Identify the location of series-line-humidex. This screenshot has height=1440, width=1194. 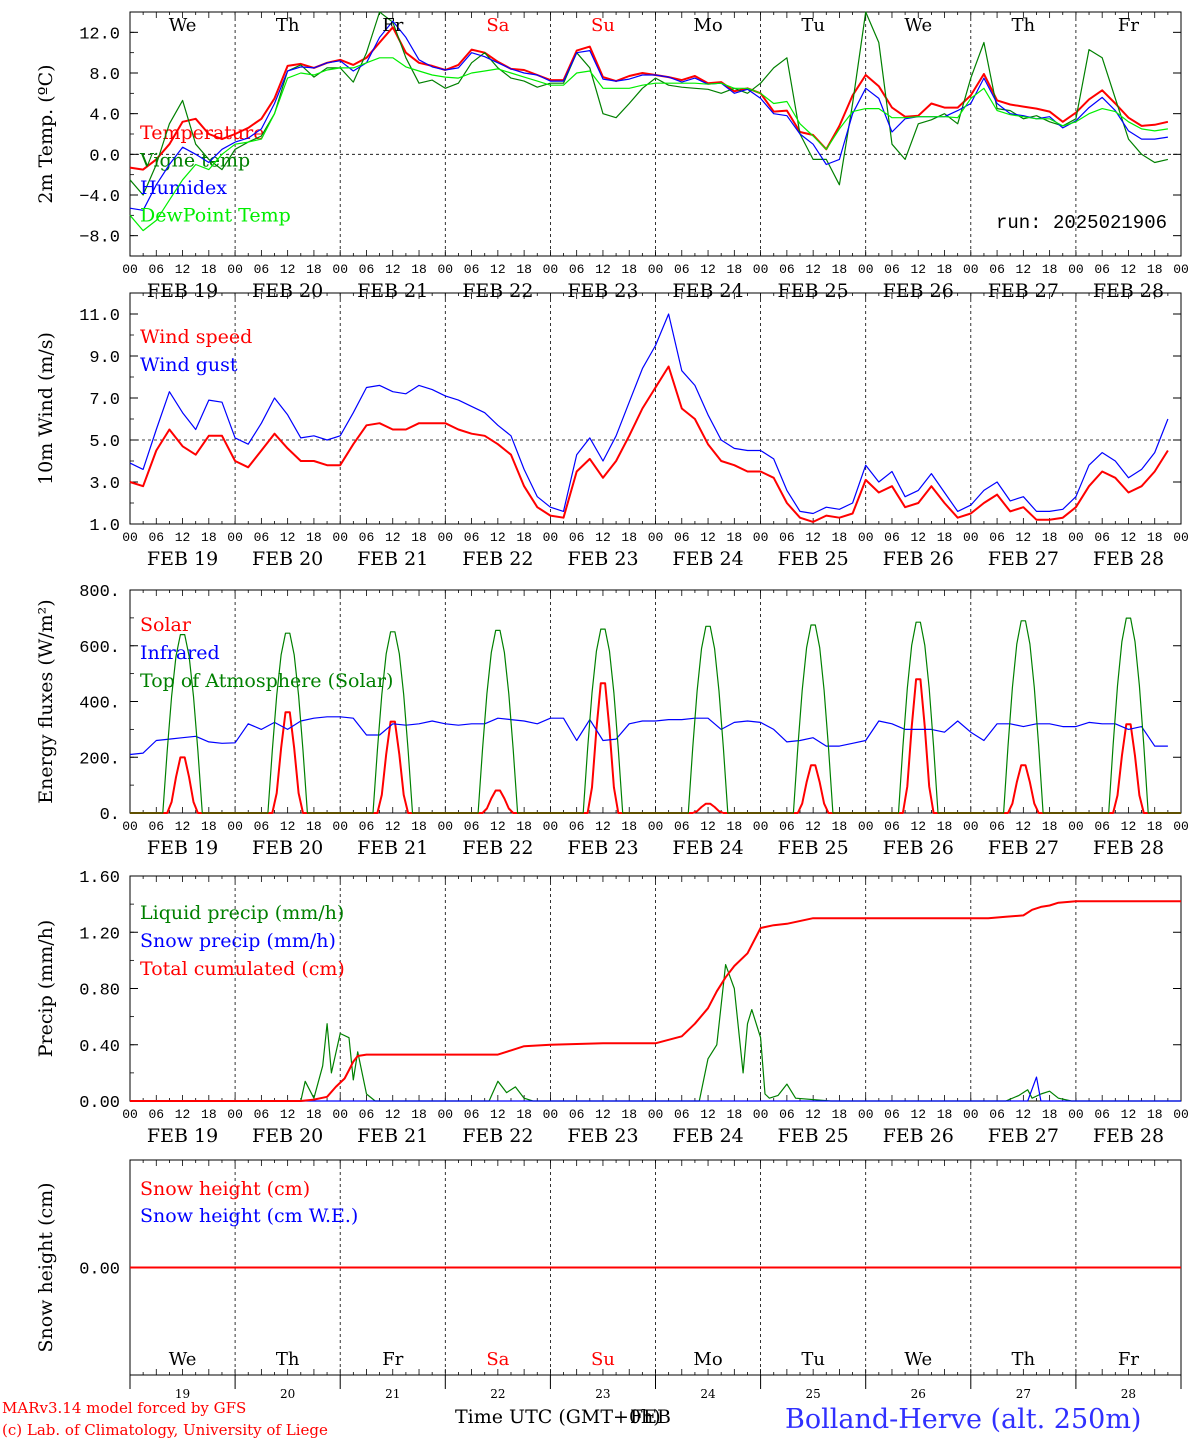
(648, 115).